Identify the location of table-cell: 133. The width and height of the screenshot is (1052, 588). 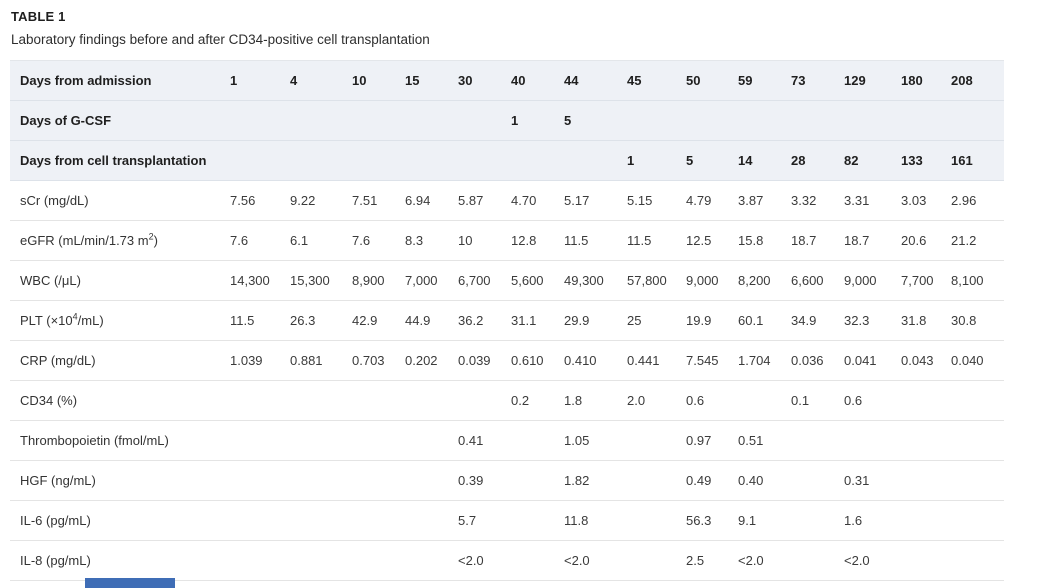
(912, 160).